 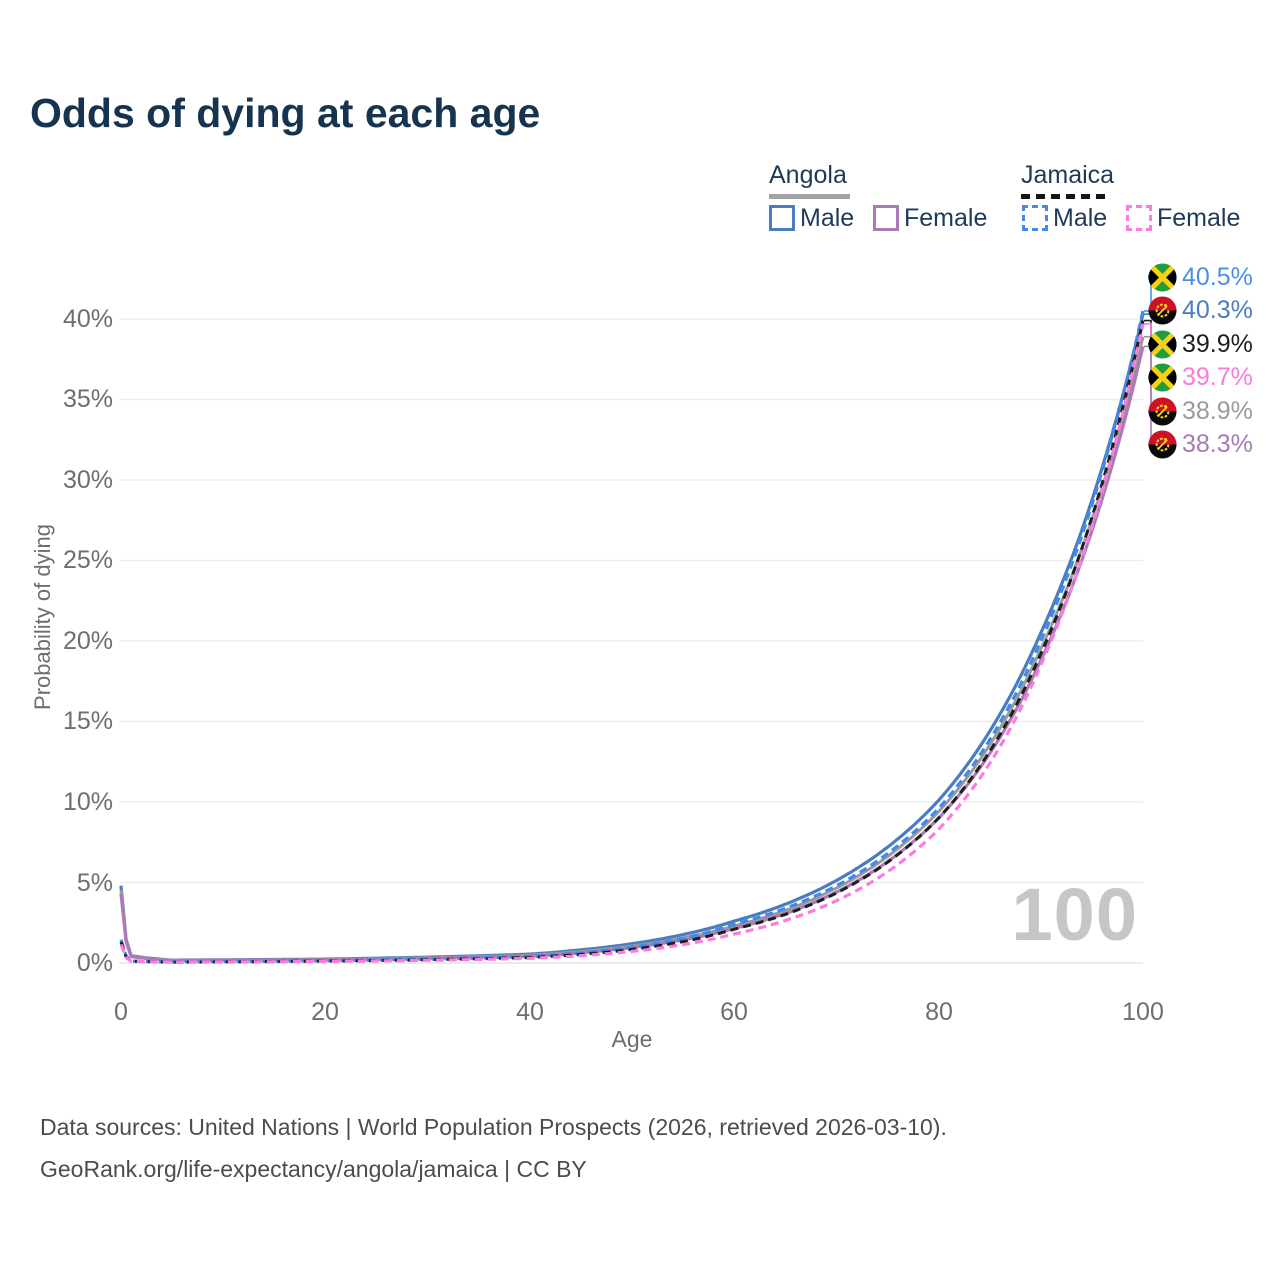 What do you see at coordinates (1035, 218) in the screenshot?
I see `jamaica-male-swatch-icon` at bounding box center [1035, 218].